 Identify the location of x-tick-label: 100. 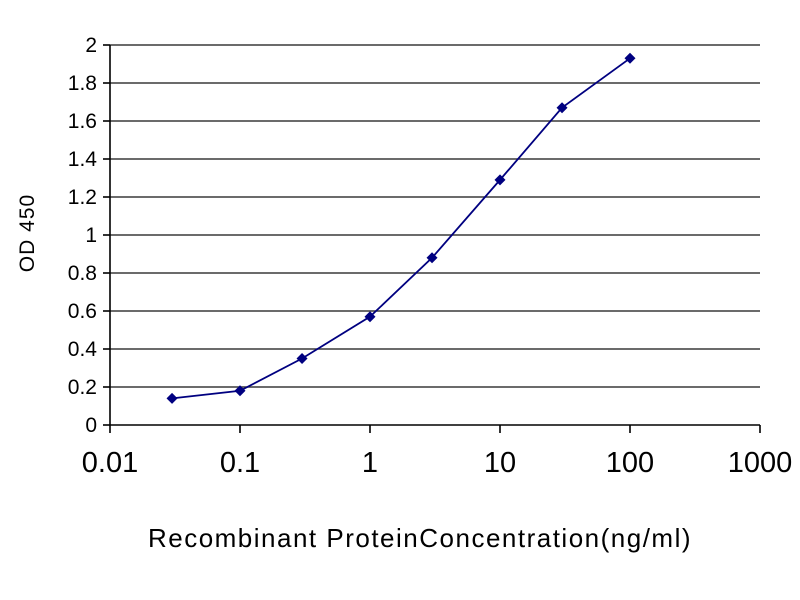
(630, 463).